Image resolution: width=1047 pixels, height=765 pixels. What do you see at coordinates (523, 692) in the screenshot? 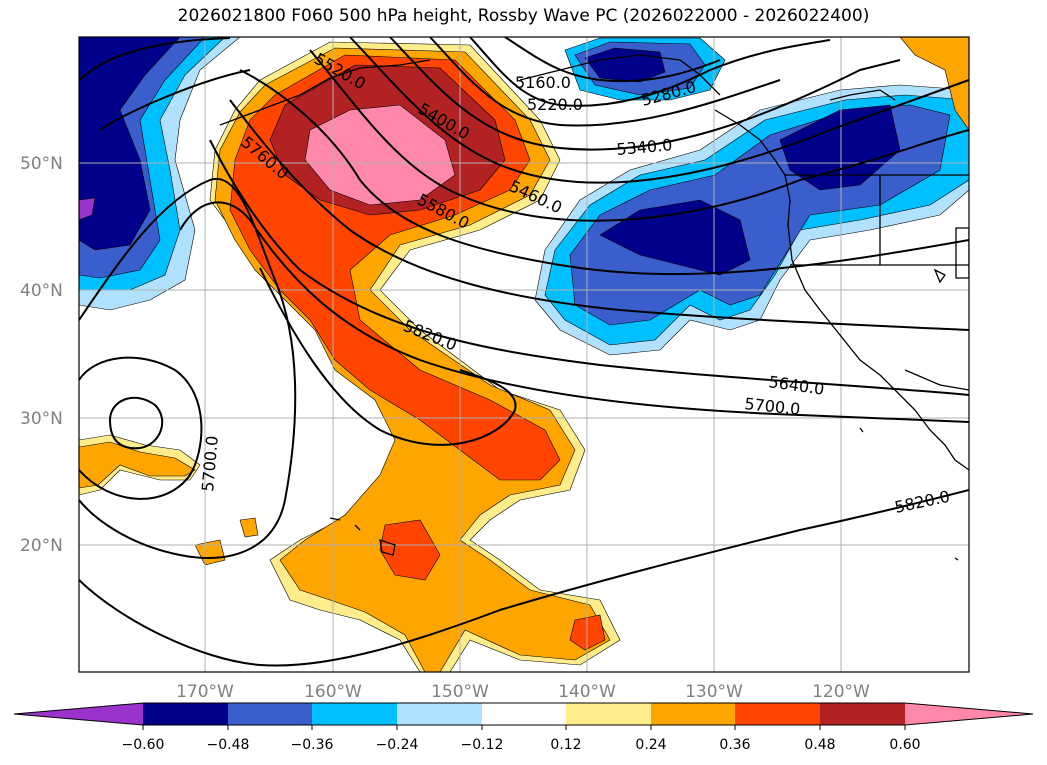
I see `longitude-labels: 170°W 160°W 150°W 140°W 130°W 120°W` at bounding box center [523, 692].